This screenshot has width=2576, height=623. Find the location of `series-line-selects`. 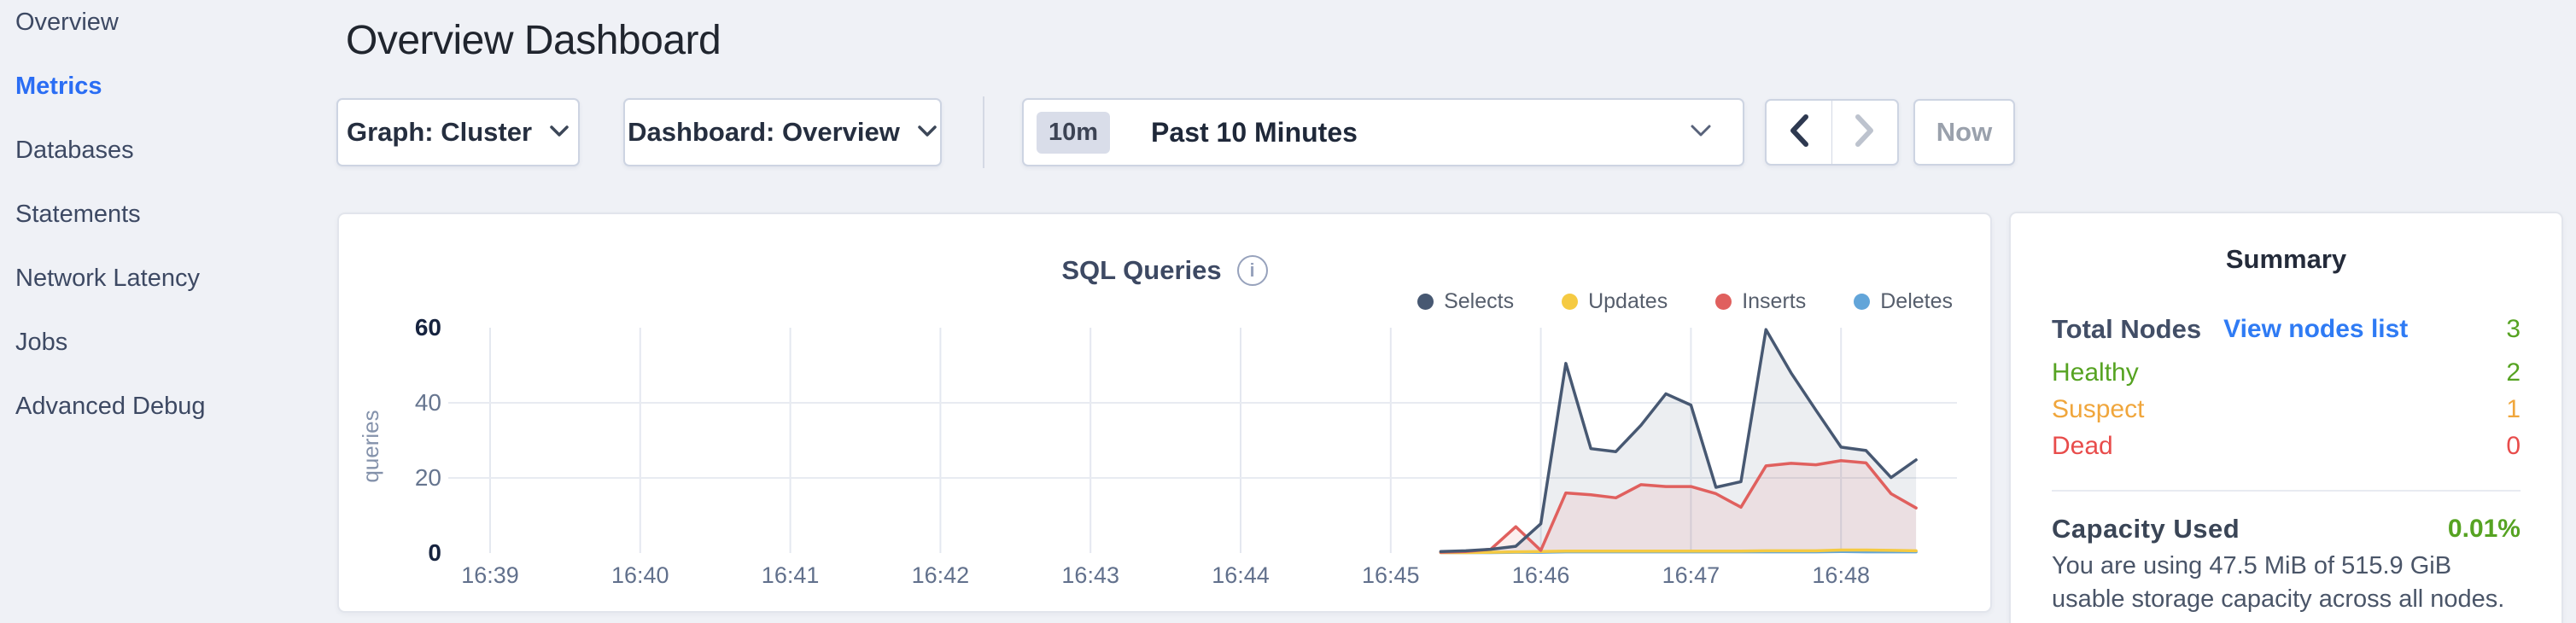

series-line-selects is located at coordinates (1678, 440).